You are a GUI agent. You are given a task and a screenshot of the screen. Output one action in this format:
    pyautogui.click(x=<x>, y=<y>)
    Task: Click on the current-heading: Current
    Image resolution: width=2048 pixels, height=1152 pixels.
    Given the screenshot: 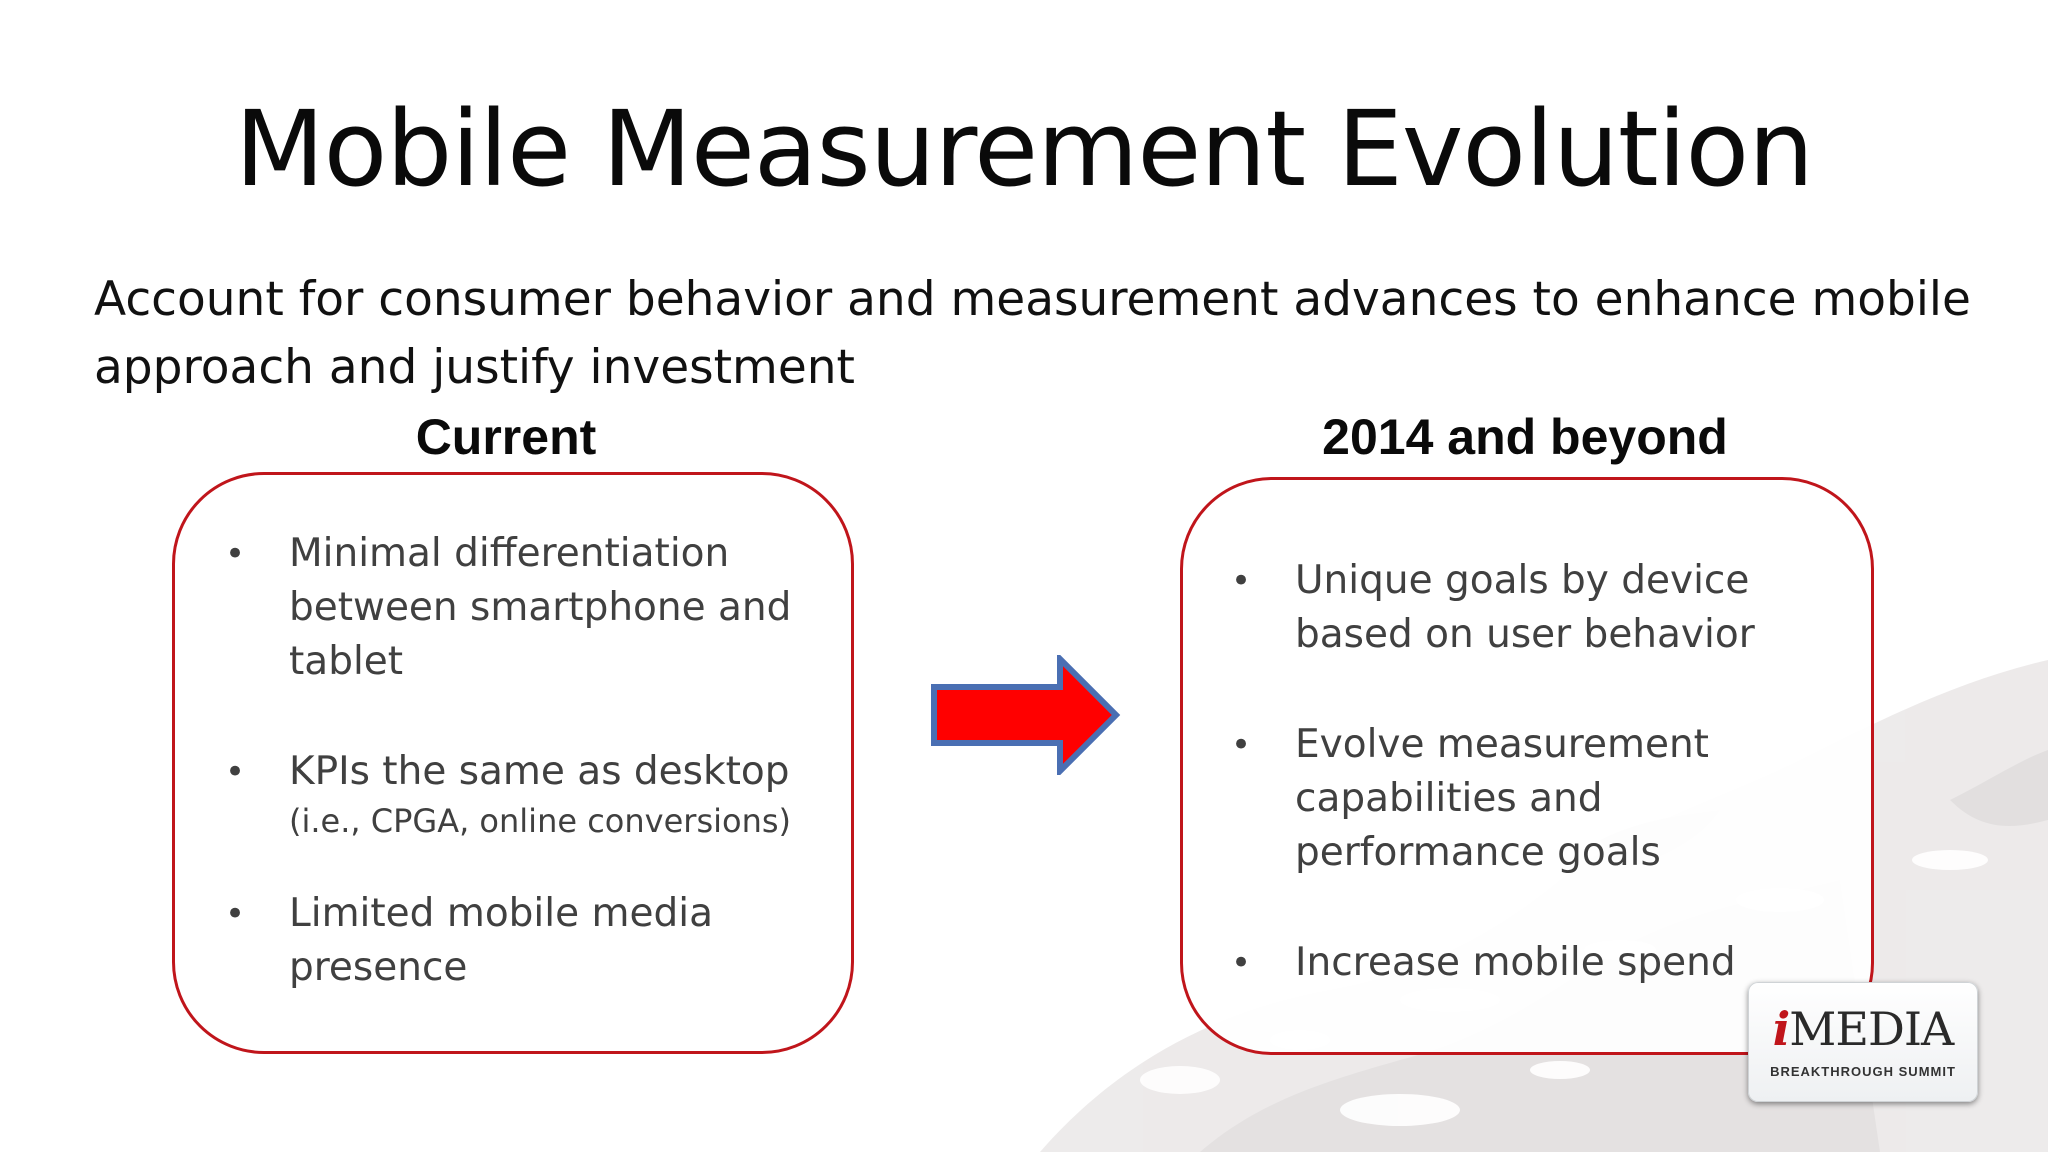 What is the action you would take?
    pyautogui.click(x=506, y=437)
    